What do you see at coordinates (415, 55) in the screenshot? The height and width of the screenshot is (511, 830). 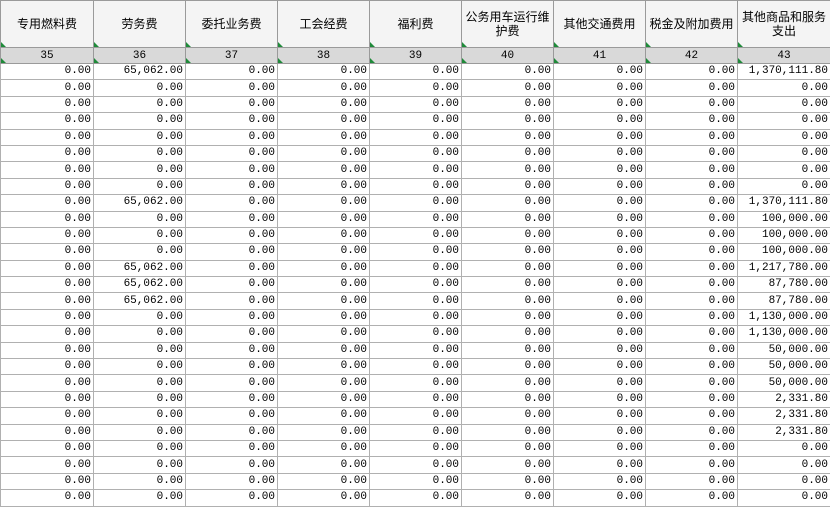 I see `column-number-cell: 39` at bounding box center [415, 55].